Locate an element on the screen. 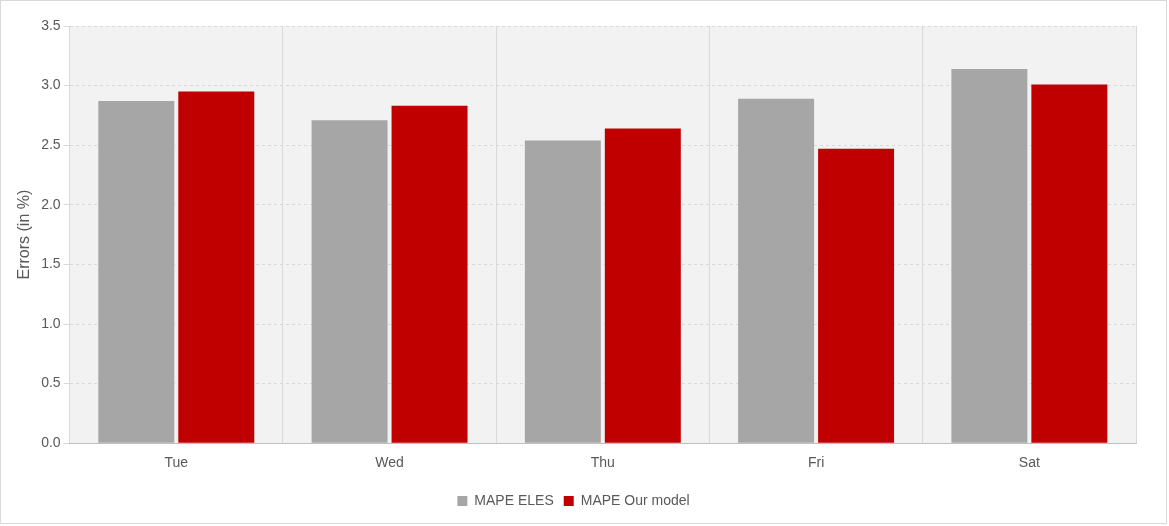 The width and height of the screenshot is (1169, 526). y-tick-label: 2.0 is located at coordinates (51, 203).